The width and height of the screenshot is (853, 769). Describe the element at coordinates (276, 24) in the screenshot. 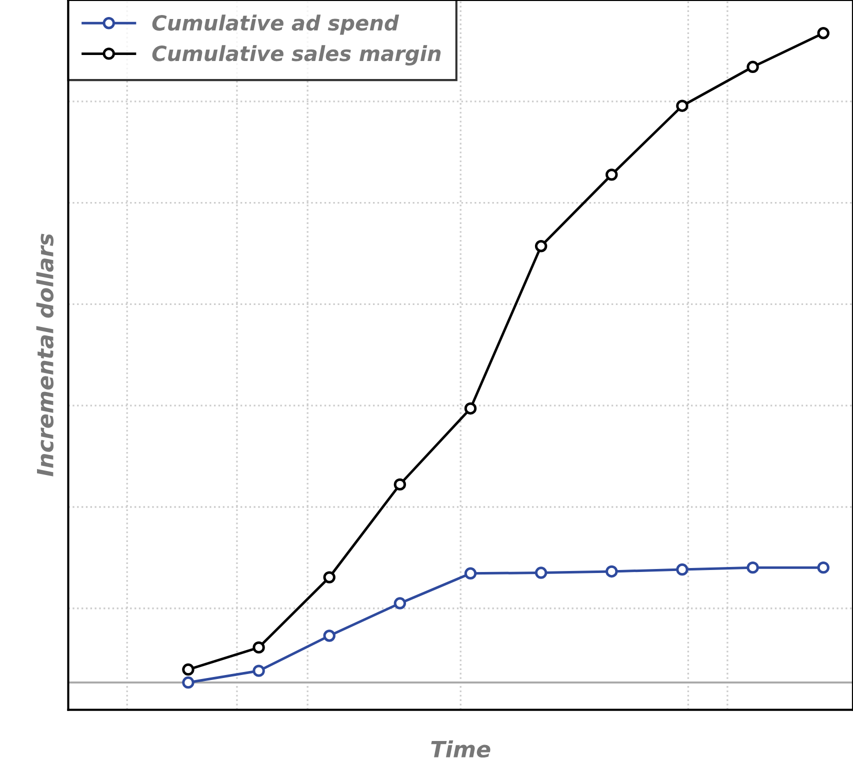

I see `legend-label: Cumulative ad spend` at that location.